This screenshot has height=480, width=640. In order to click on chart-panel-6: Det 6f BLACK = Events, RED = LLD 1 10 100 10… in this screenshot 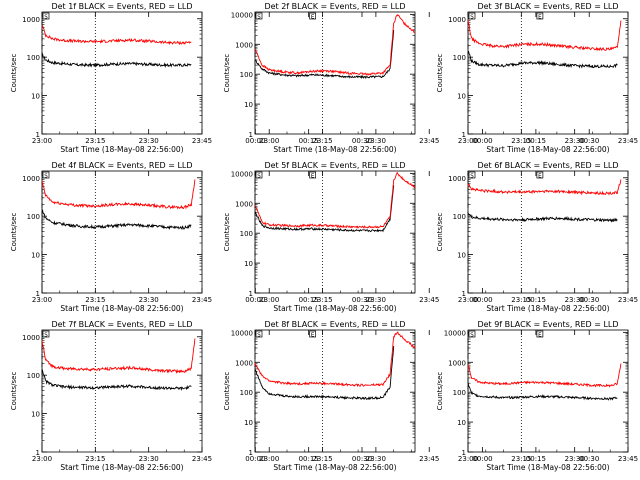, I will do `click(537, 237)`.